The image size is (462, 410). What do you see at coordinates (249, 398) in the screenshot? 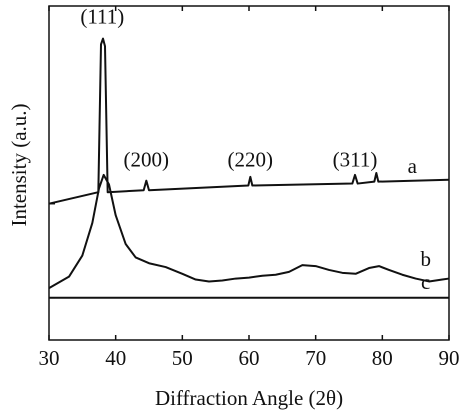
I see `x-axis-label: Diffraction Angle (2θ)` at bounding box center [249, 398].